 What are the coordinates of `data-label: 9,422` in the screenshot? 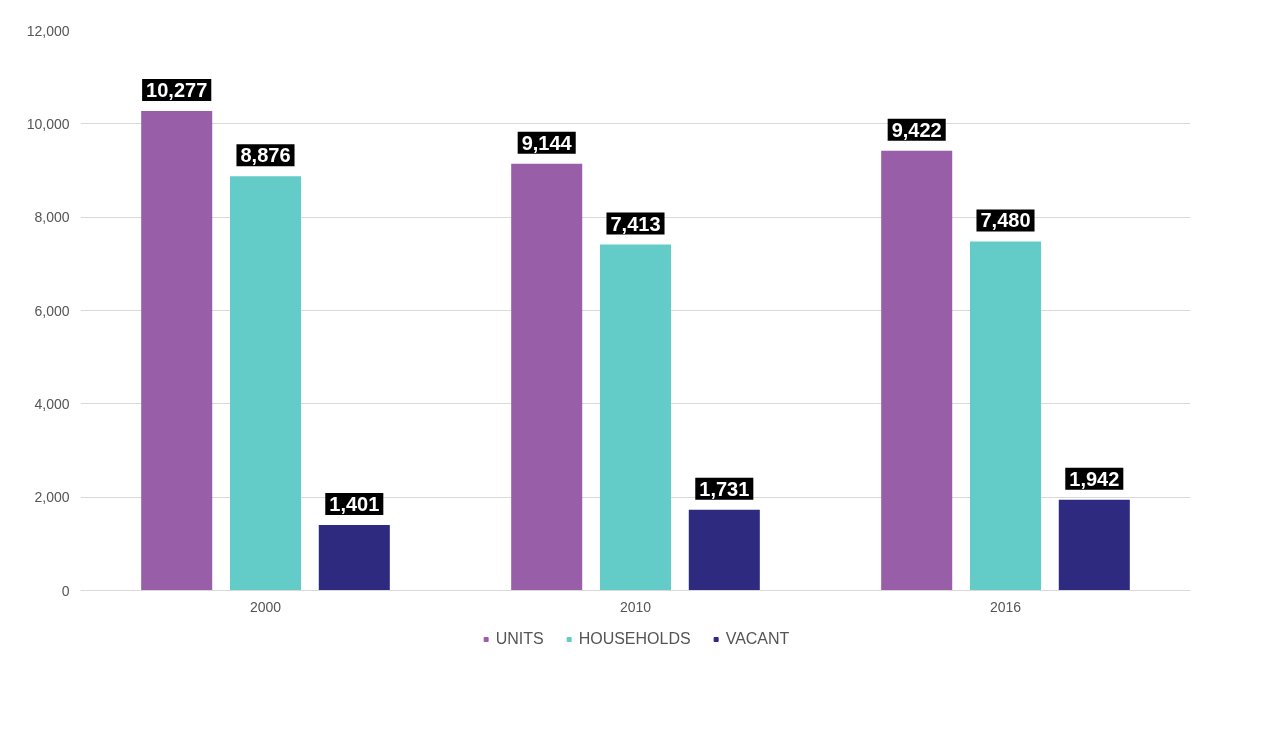 It's located at (916, 129).